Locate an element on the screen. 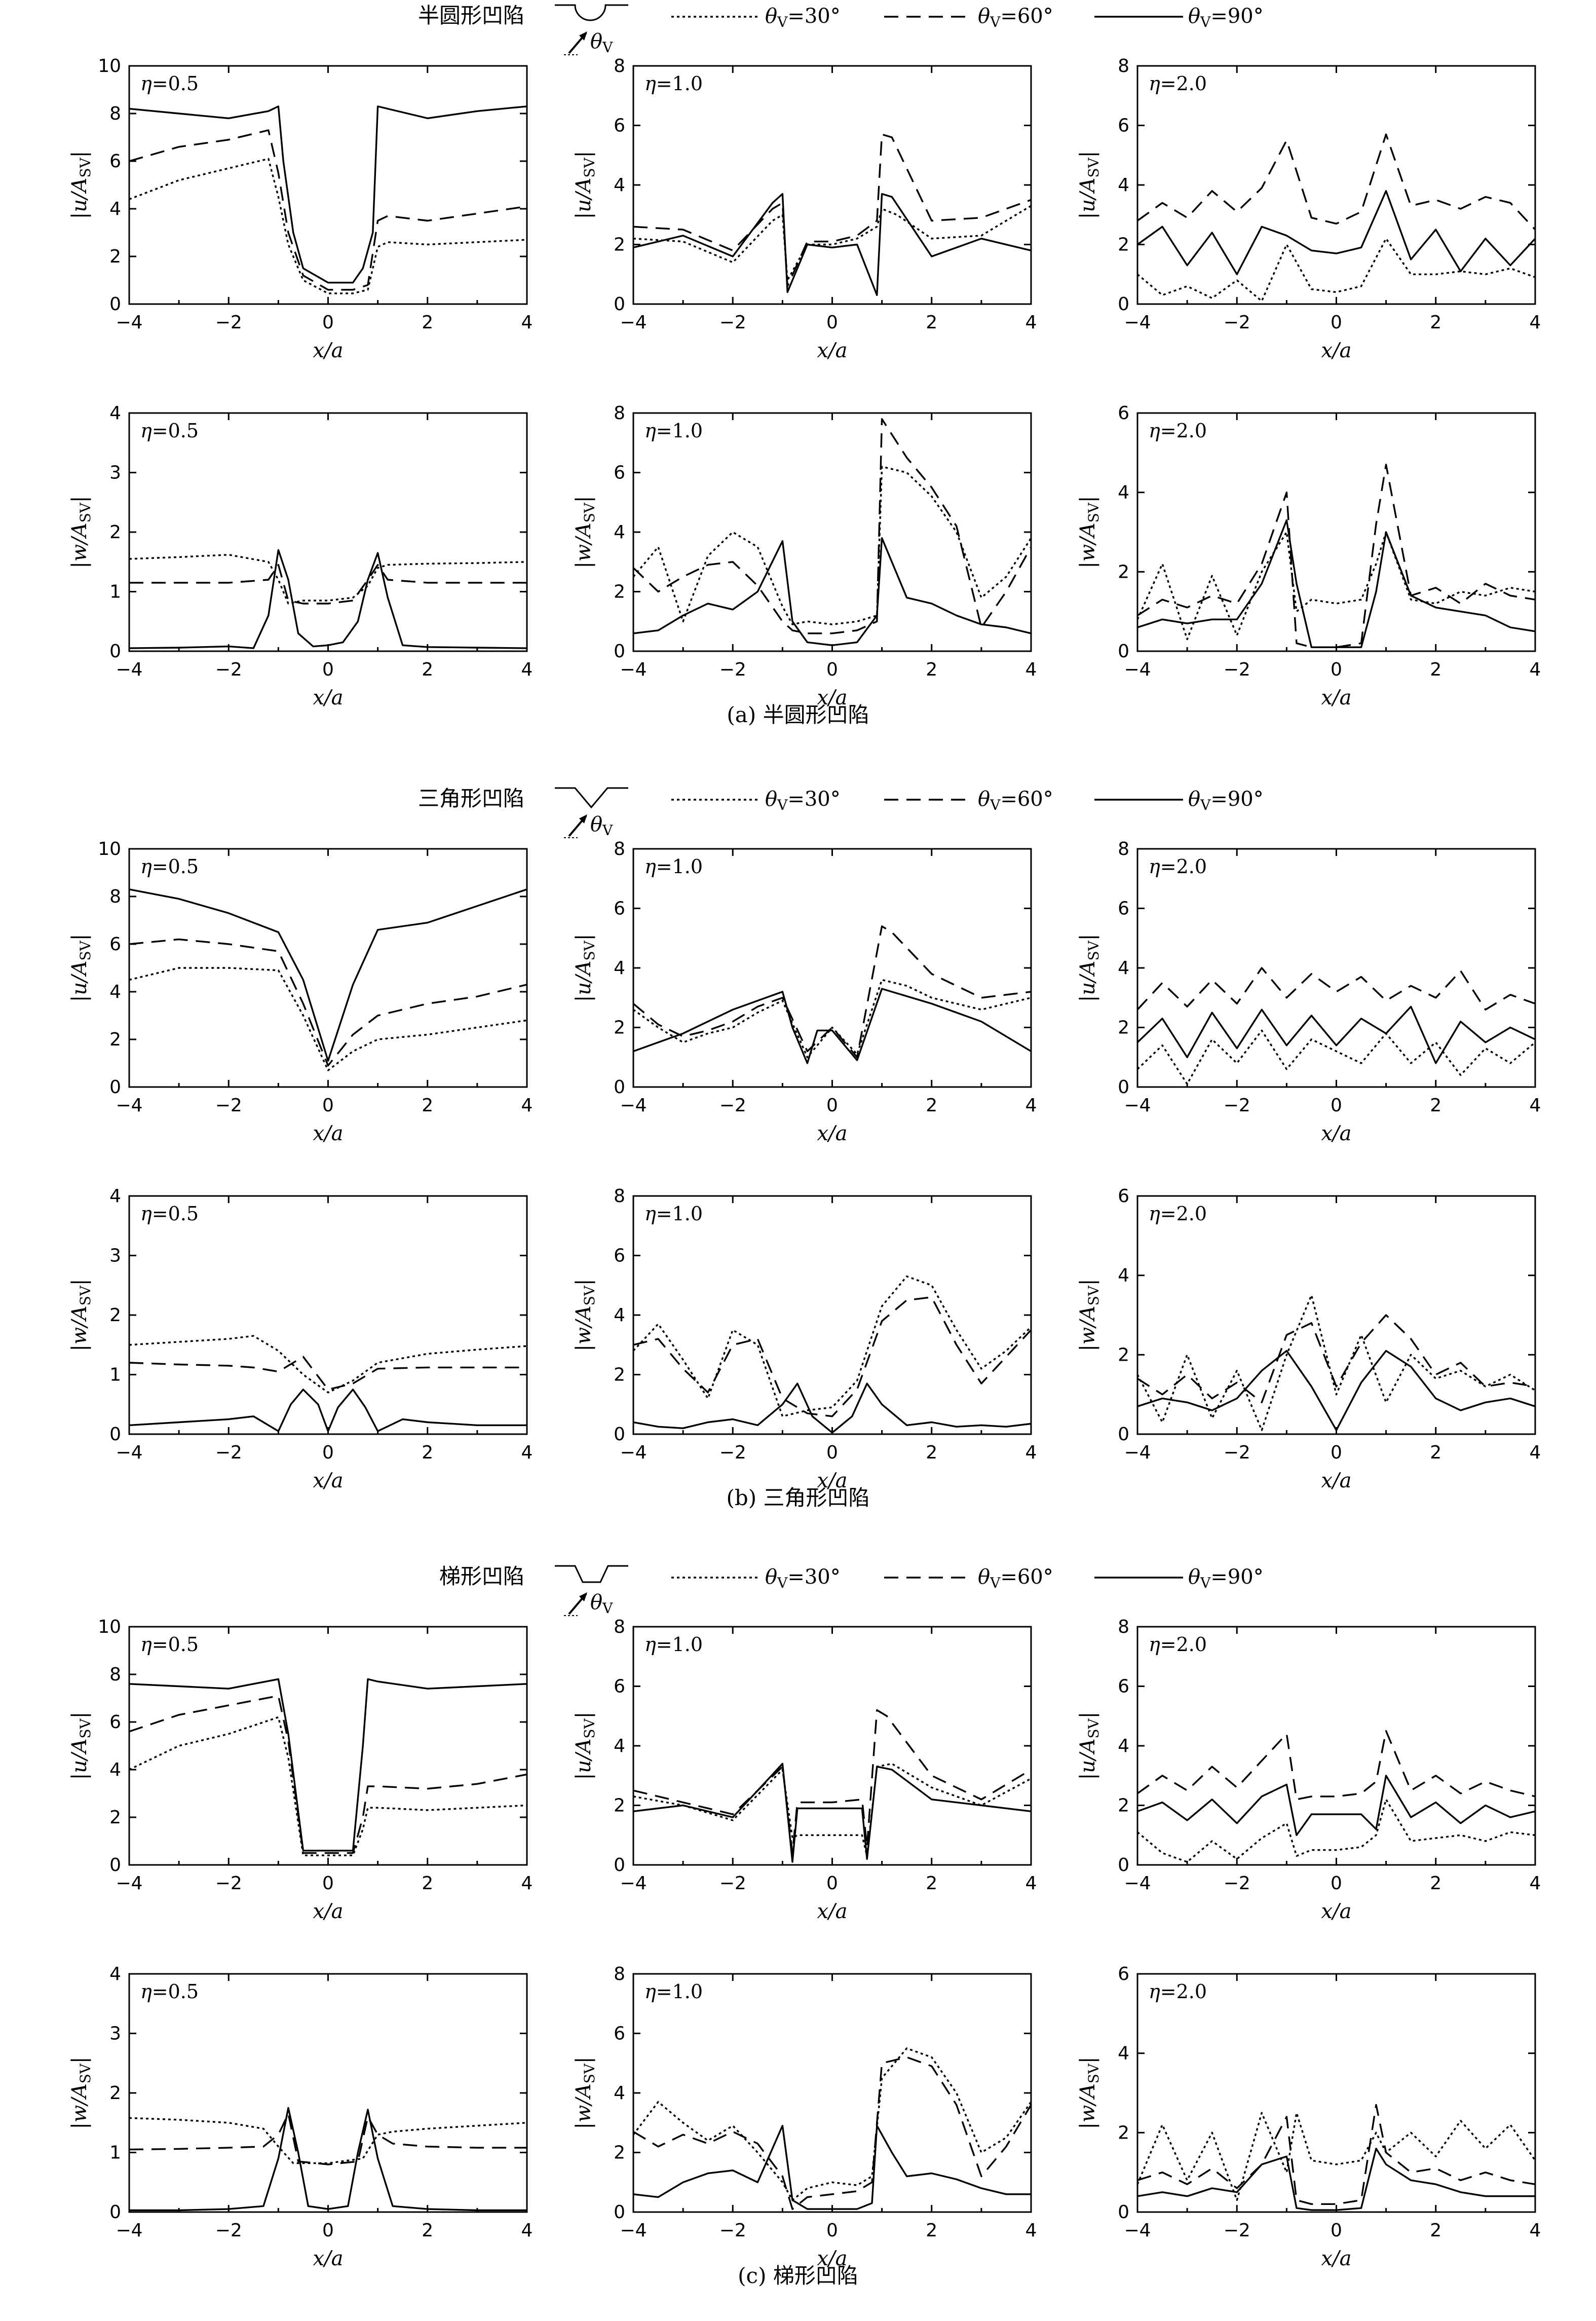 This screenshot has width=1596, height=2321. incidence-angle-symbol: θV is located at coordinates (602, 43).